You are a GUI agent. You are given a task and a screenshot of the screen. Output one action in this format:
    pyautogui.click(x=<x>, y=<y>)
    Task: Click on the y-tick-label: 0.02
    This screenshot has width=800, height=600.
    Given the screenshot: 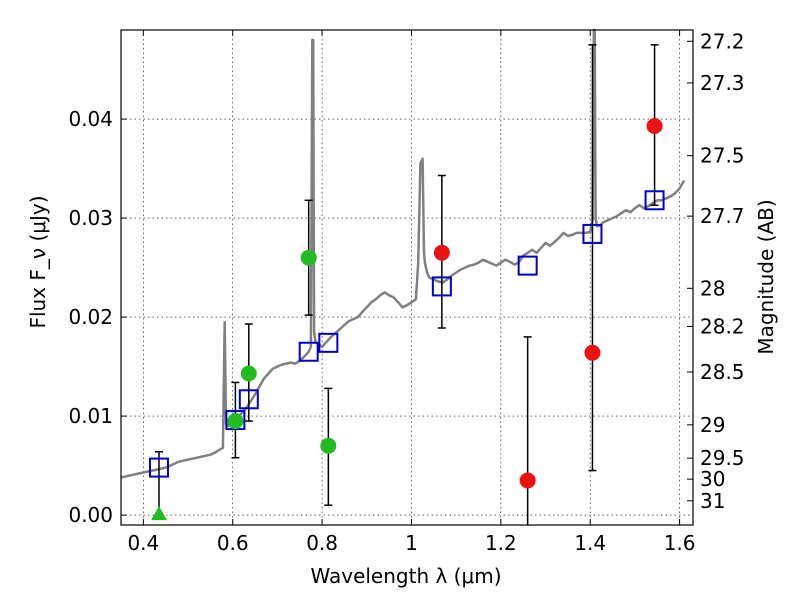 What is the action you would take?
    pyautogui.click(x=90, y=317)
    